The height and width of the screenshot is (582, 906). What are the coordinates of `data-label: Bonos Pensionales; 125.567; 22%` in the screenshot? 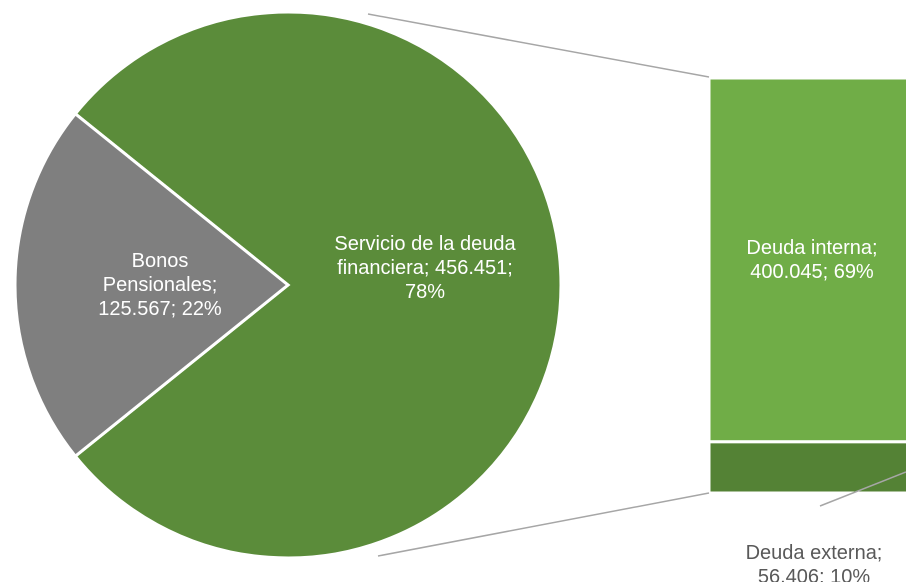 It's located at (160, 285).